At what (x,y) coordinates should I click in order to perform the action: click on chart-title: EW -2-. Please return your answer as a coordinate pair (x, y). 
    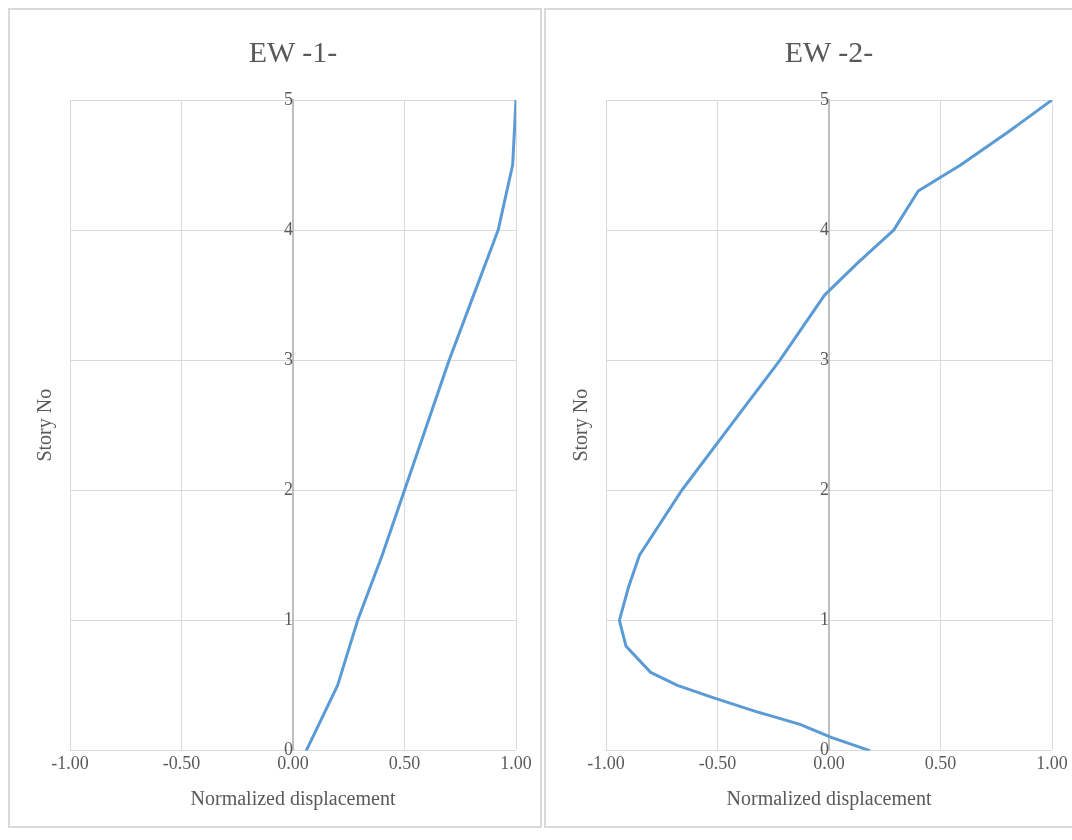
    Looking at the image, I should click on (829, 51).